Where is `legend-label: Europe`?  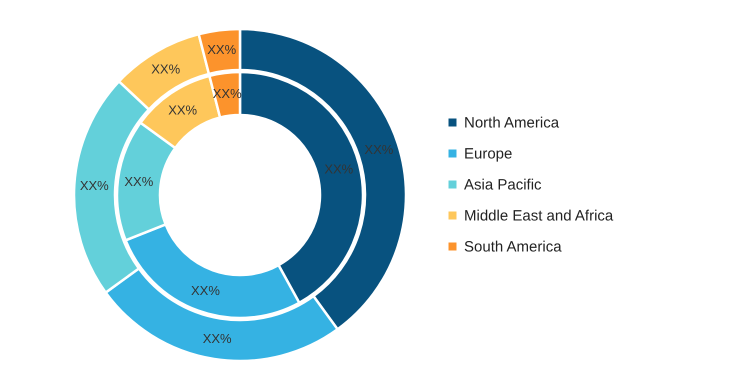 legend-label: Europe is located at coordinates (488, 154).